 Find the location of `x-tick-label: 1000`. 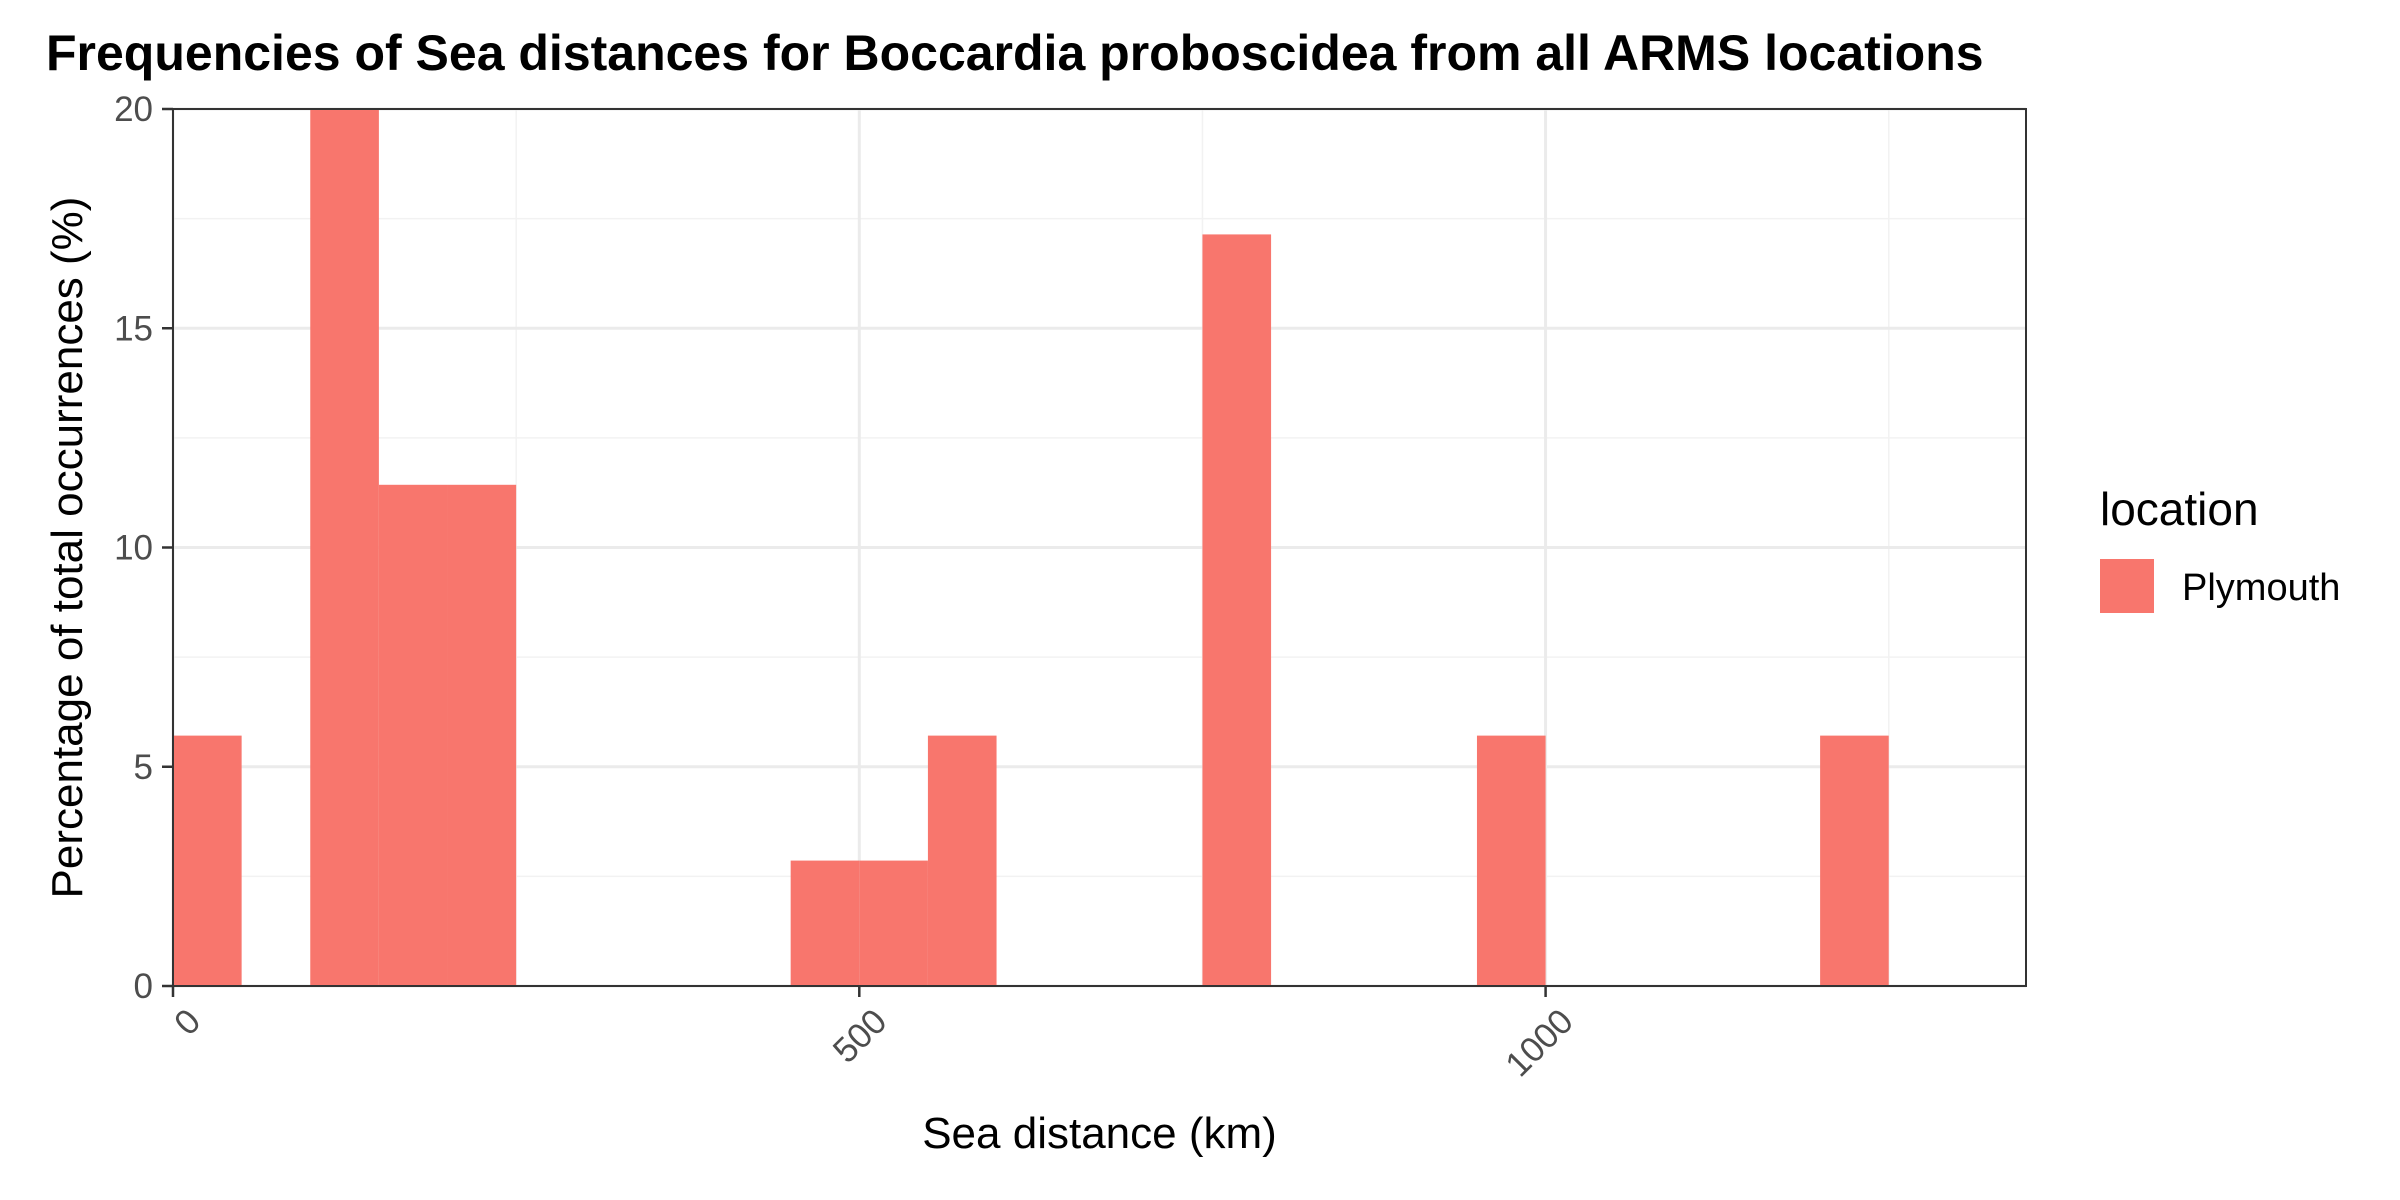

x-tick-label: 1000 is located at coordinates (1539, 1043).